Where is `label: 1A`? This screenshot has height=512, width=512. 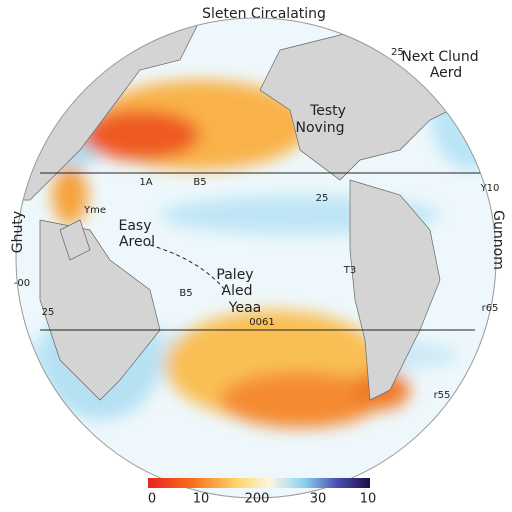
label: 1A is located at coordinates (145, 182).